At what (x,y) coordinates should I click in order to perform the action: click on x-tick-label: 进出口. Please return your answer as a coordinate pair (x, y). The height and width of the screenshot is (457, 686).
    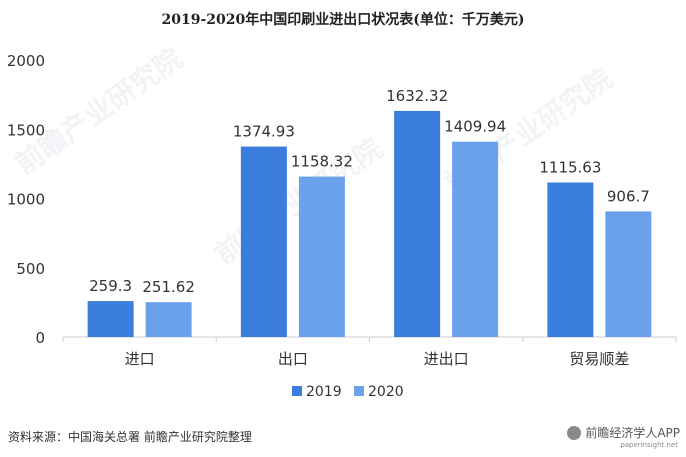
    Looking at the image, I should click on (446, 359).